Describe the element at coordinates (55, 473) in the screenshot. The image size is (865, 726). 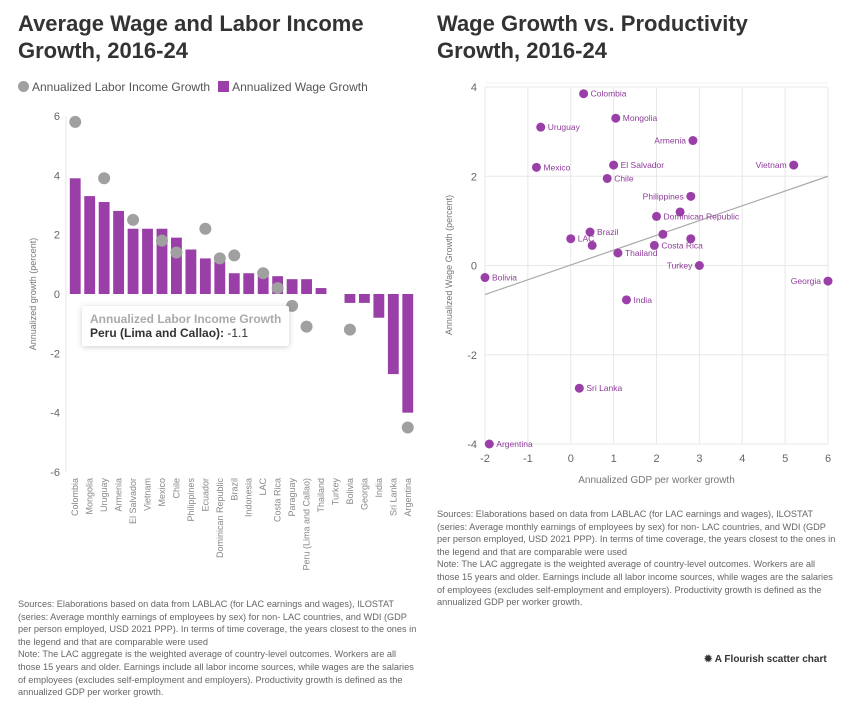
I see `y-tick-label: -6` at that location.